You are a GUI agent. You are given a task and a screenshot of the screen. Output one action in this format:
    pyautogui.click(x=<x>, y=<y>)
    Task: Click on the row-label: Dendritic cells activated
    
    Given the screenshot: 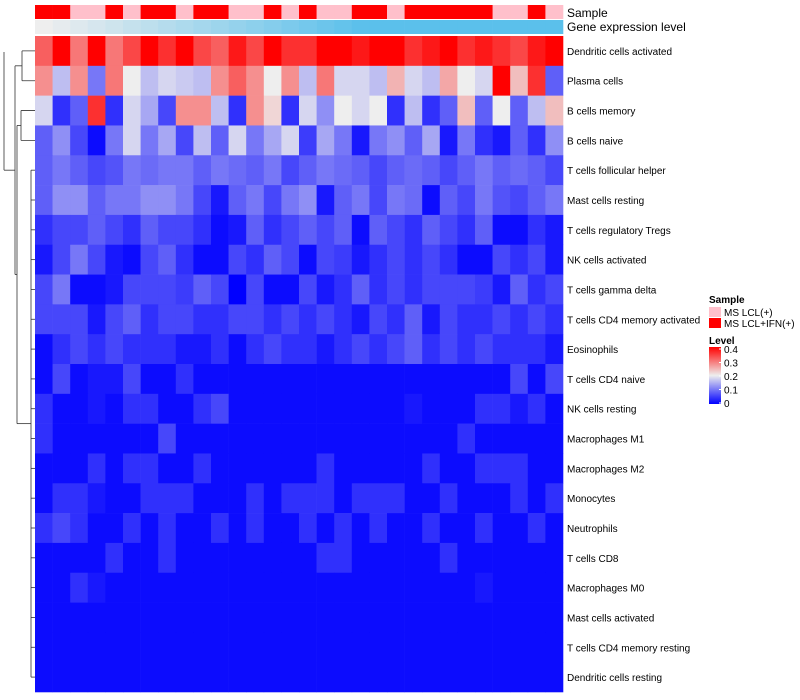 What is the action you would take?
    pyautogui.click(x=619, y=52)
    